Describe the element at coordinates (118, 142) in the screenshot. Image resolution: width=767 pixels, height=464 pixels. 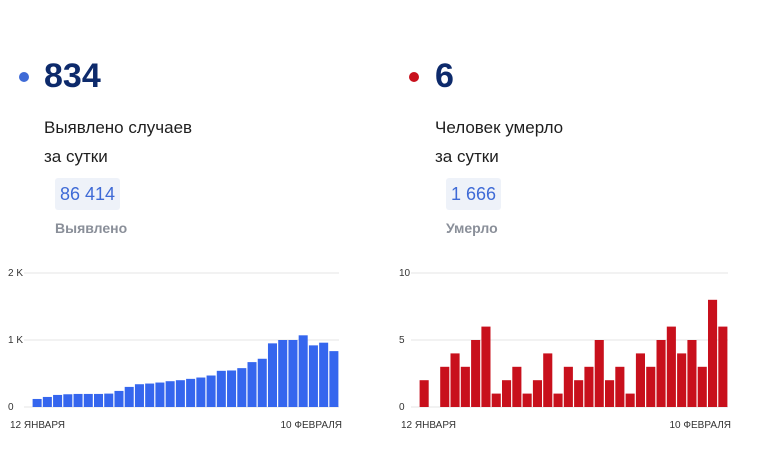
I see `cases-daily-caption: Выявлено случаев за сутки` at that location.